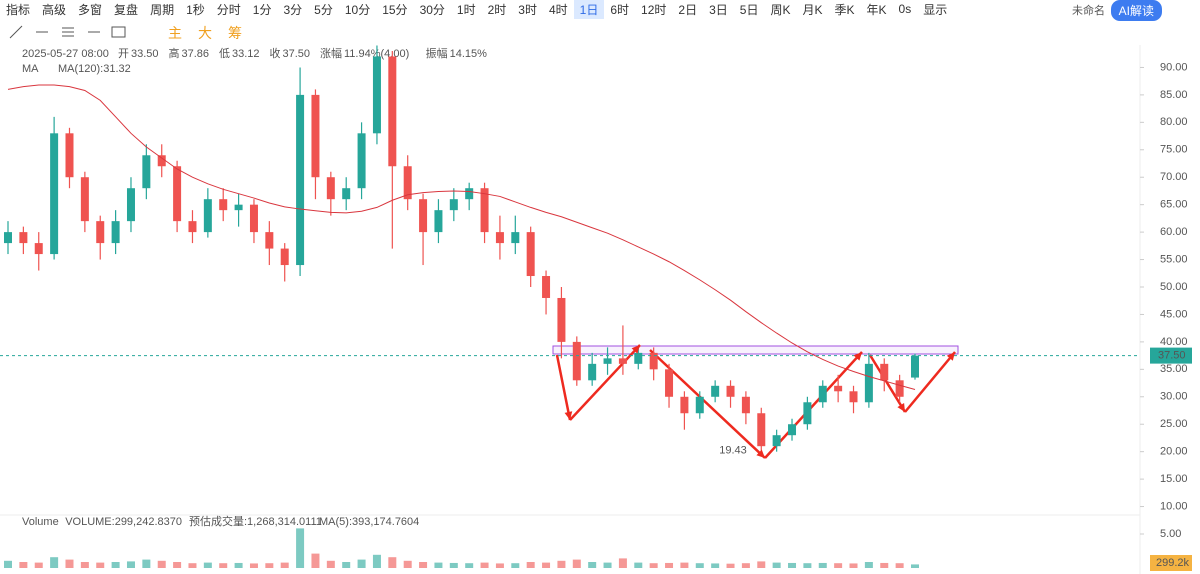 This screenshot has height=574, width=1200. Describe the element at coordinates (812, 9) in the screenshot. I see `toolbar-item: 月K` at that location.